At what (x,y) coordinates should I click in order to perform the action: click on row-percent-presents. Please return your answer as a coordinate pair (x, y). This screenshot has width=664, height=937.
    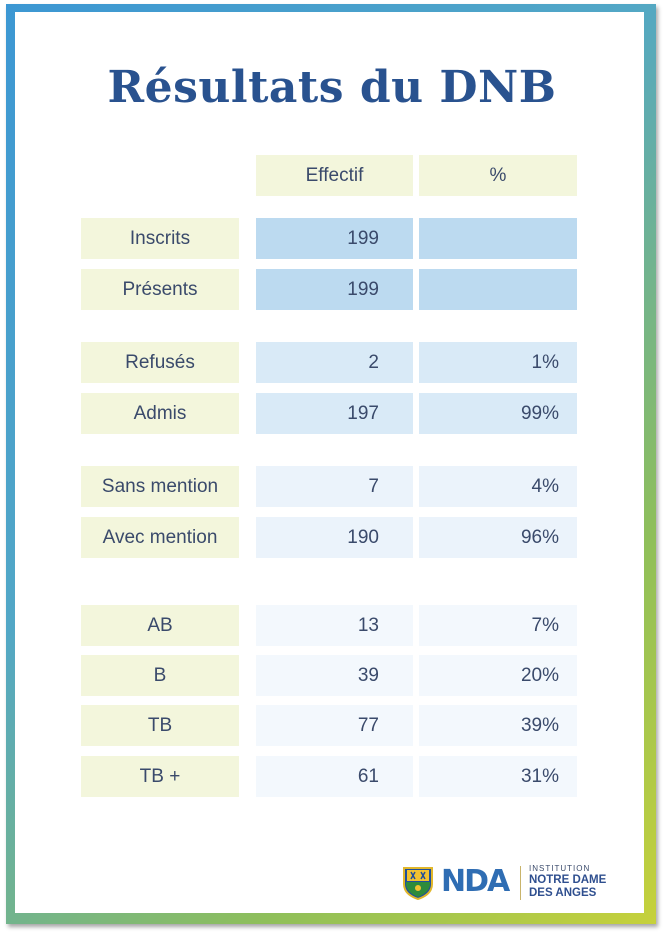
    Looking at the image, I should click on (498, 289).